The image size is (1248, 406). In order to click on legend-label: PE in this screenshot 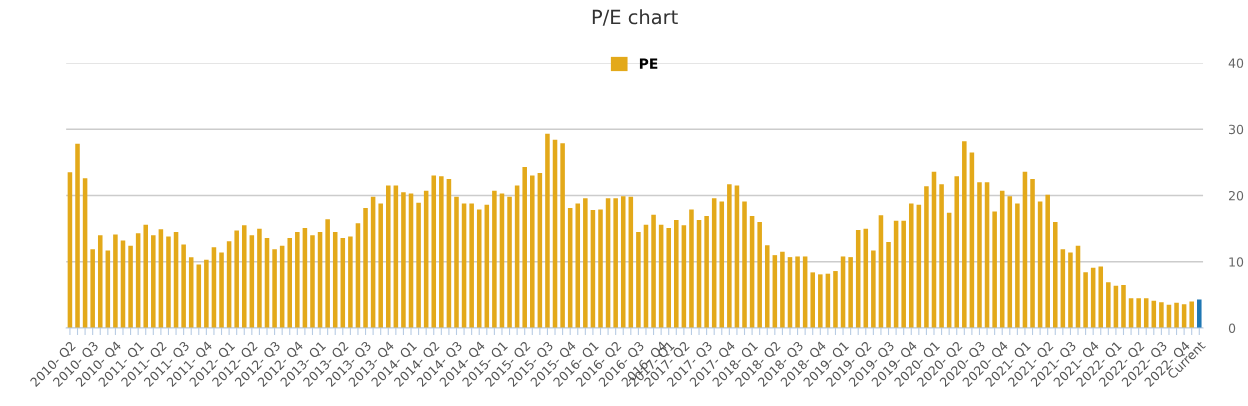, I will do `click(648, 63)`.